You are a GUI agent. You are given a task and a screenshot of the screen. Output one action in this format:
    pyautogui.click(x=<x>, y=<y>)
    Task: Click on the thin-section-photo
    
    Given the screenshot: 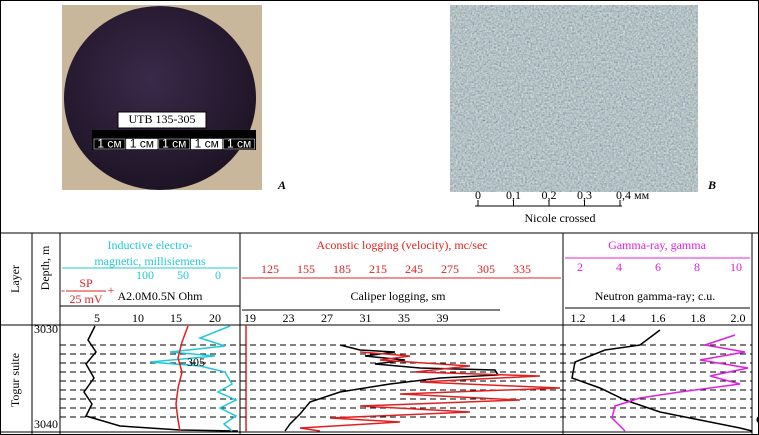 What is the action you would take?
    pyautogui.click(x=574, y=98)
    